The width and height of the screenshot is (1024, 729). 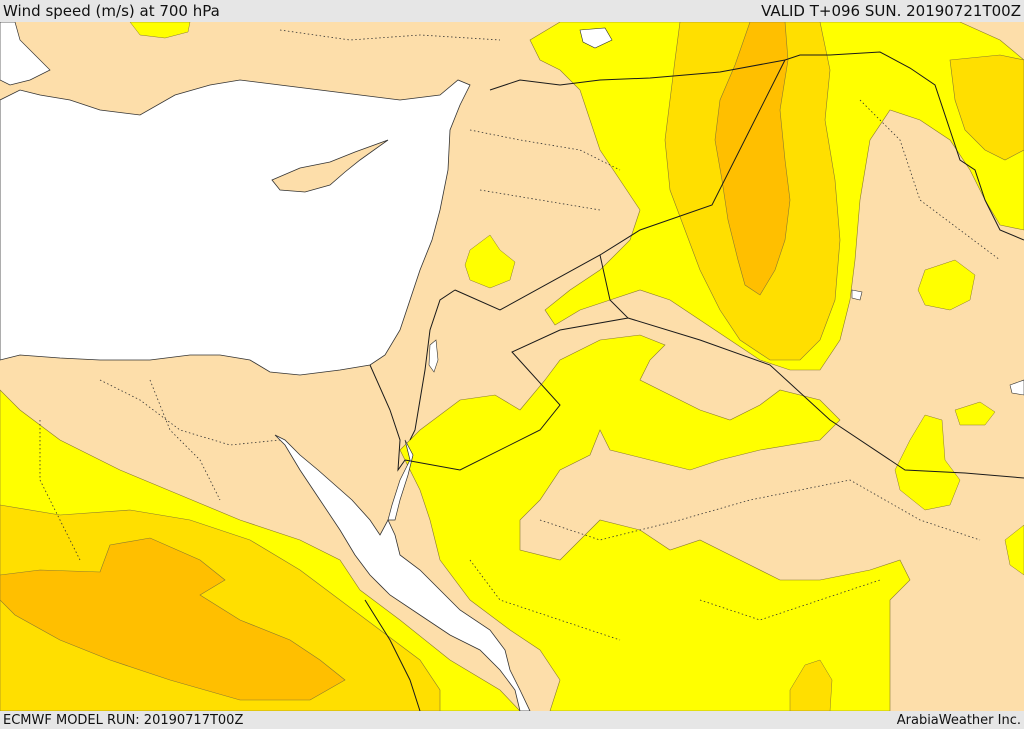 What do you see at coordinates (986, 107) in the screenshot?
I see `wind-band-level-2-northeast` at bounding box center [986, 107].